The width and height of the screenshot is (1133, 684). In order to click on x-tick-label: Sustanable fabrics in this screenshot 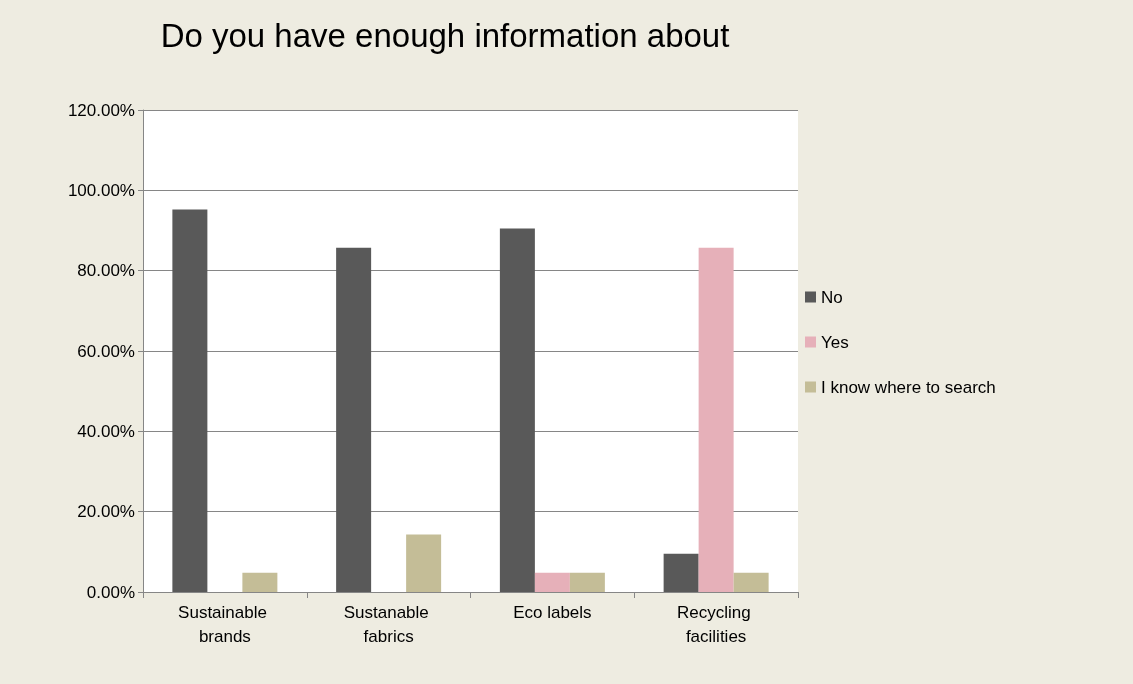, I will do `click(388, 624)`.